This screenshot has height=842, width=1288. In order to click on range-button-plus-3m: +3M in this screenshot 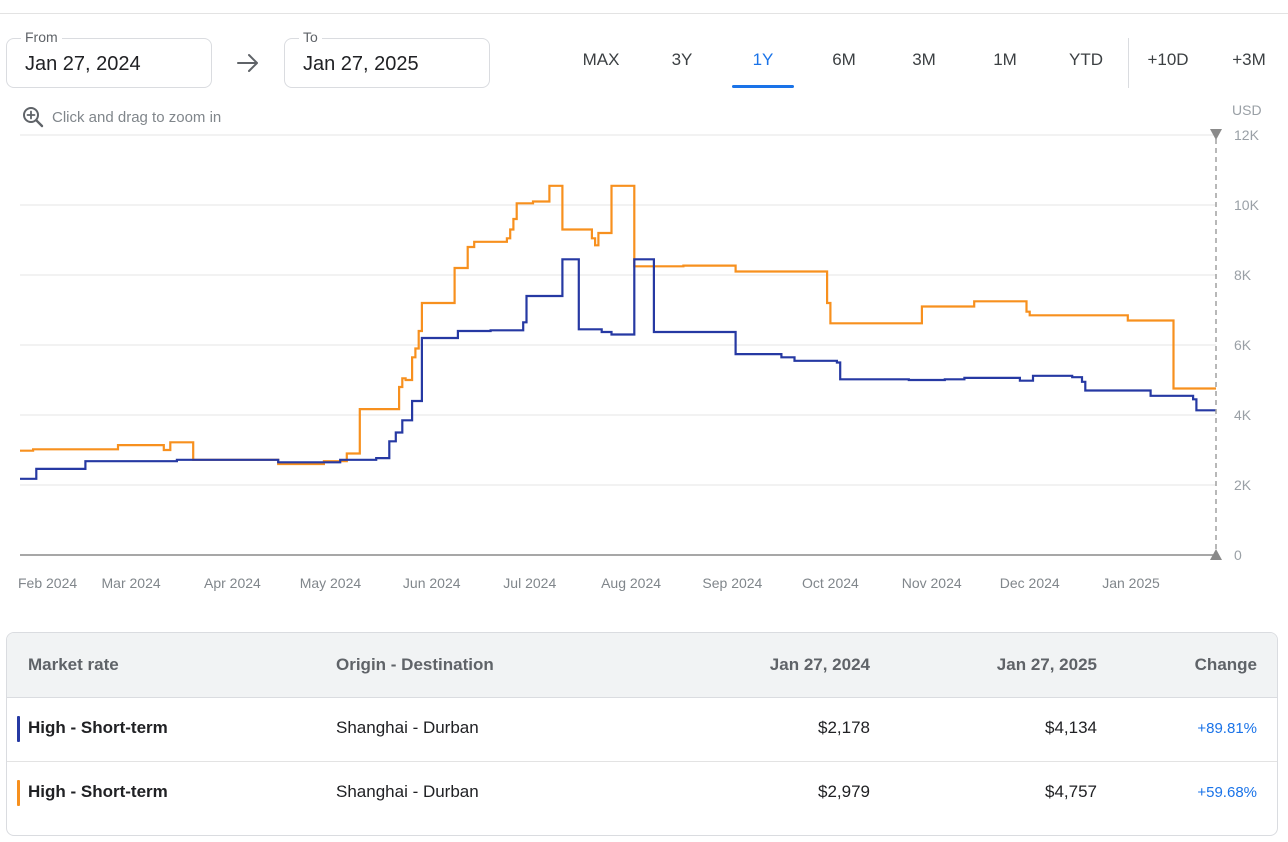, I will do `click(1249, 59)`.